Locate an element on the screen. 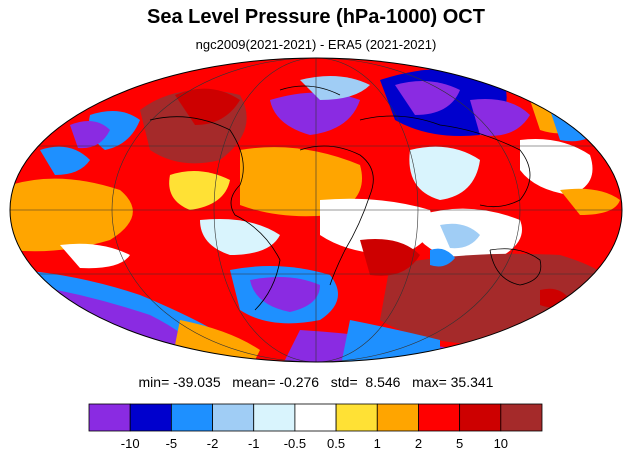 The width and height of the screenshot is (632, 460). std-label: std= is located at coordinates (344, 382).